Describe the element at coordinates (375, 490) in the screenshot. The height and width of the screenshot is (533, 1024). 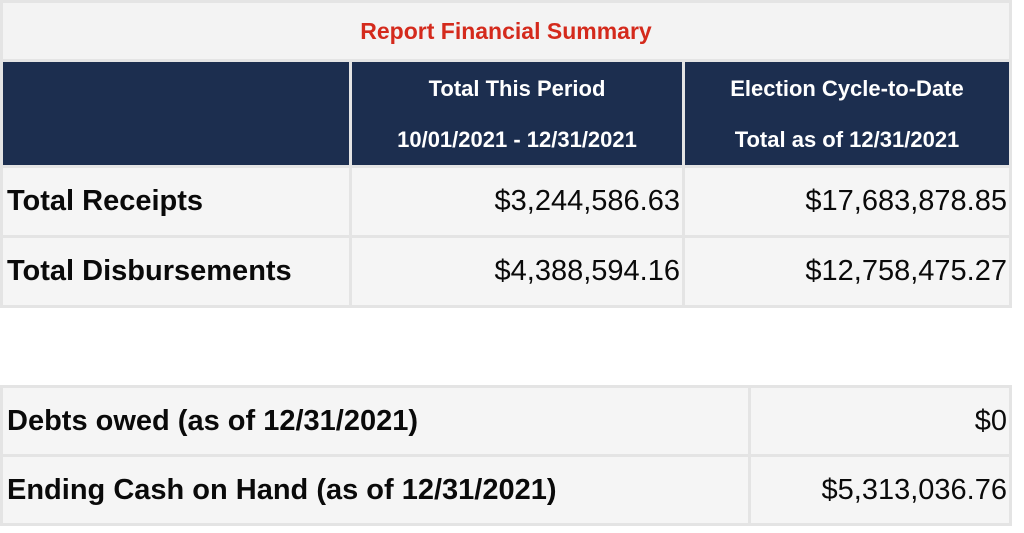
I see `row-label-ending-cash: Ending Cash on Hand (as of 12/31/2021)` at that location.